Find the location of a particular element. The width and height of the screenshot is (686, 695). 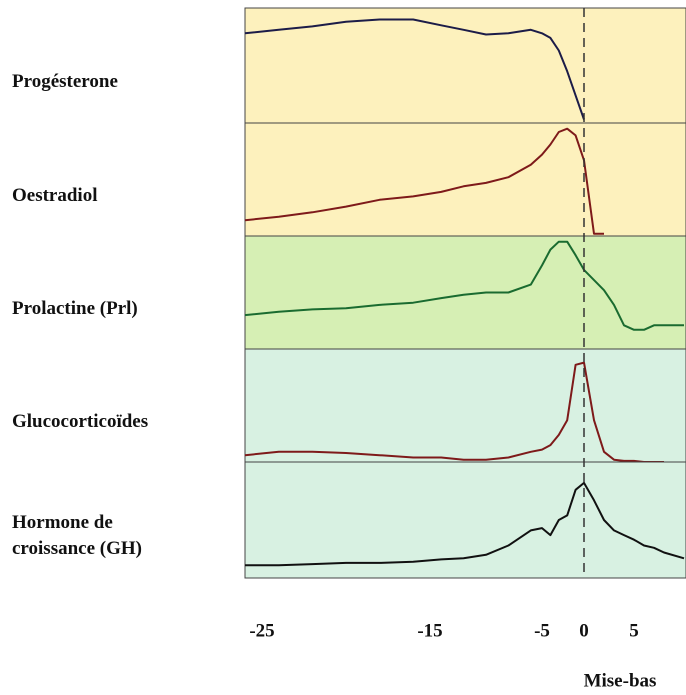

series-label: Hormone de croissance (GH) is located at coordinates (77, 535).